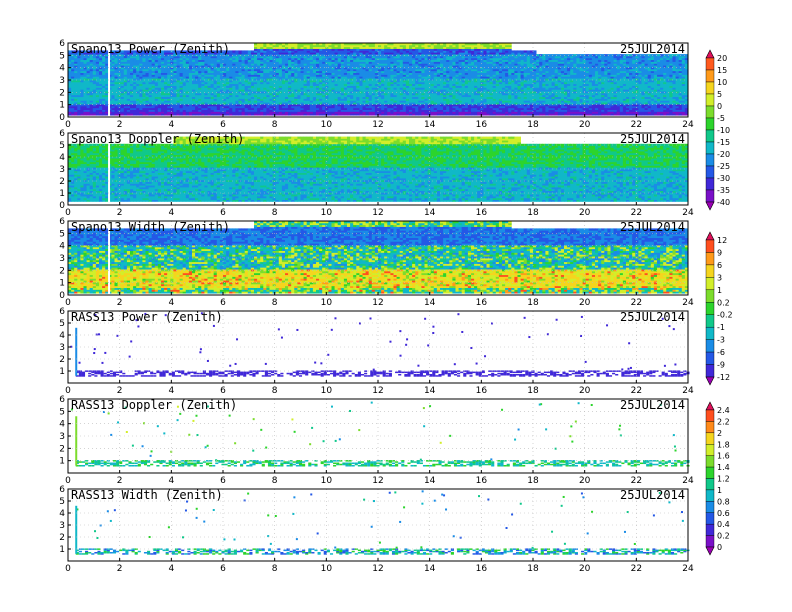 Image resolution: width=792 pixels, height=612 pixels. What do you see at coordinates (723, 178) in the screenshot?
I see `colorbar-label: -30` at bounding box center [723, 178].